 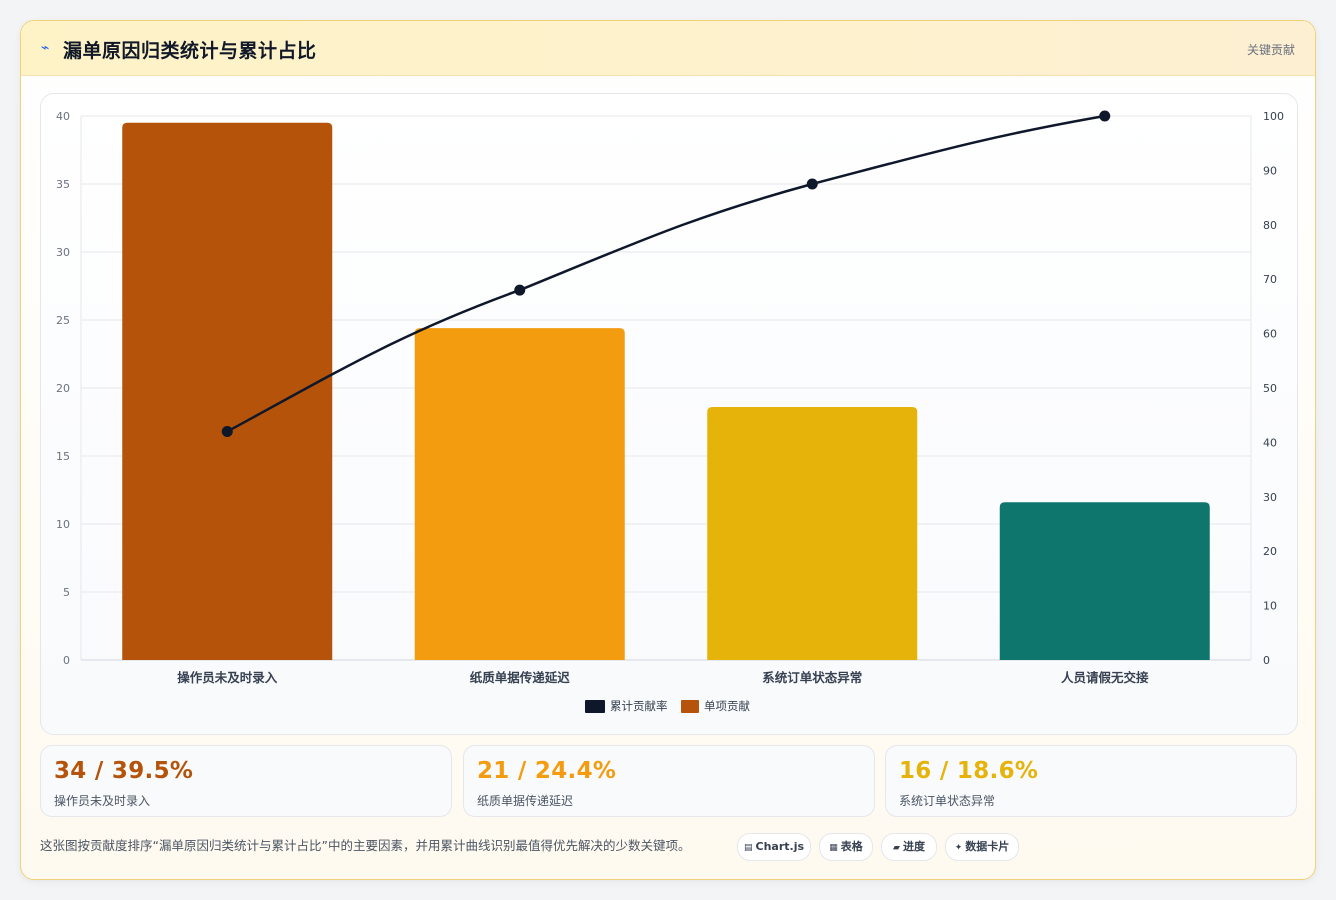 What do you see at coordinates (63, 320) in the screenshot?
I see `y-left-tick-label: 25` at bounding box center [63, 320].